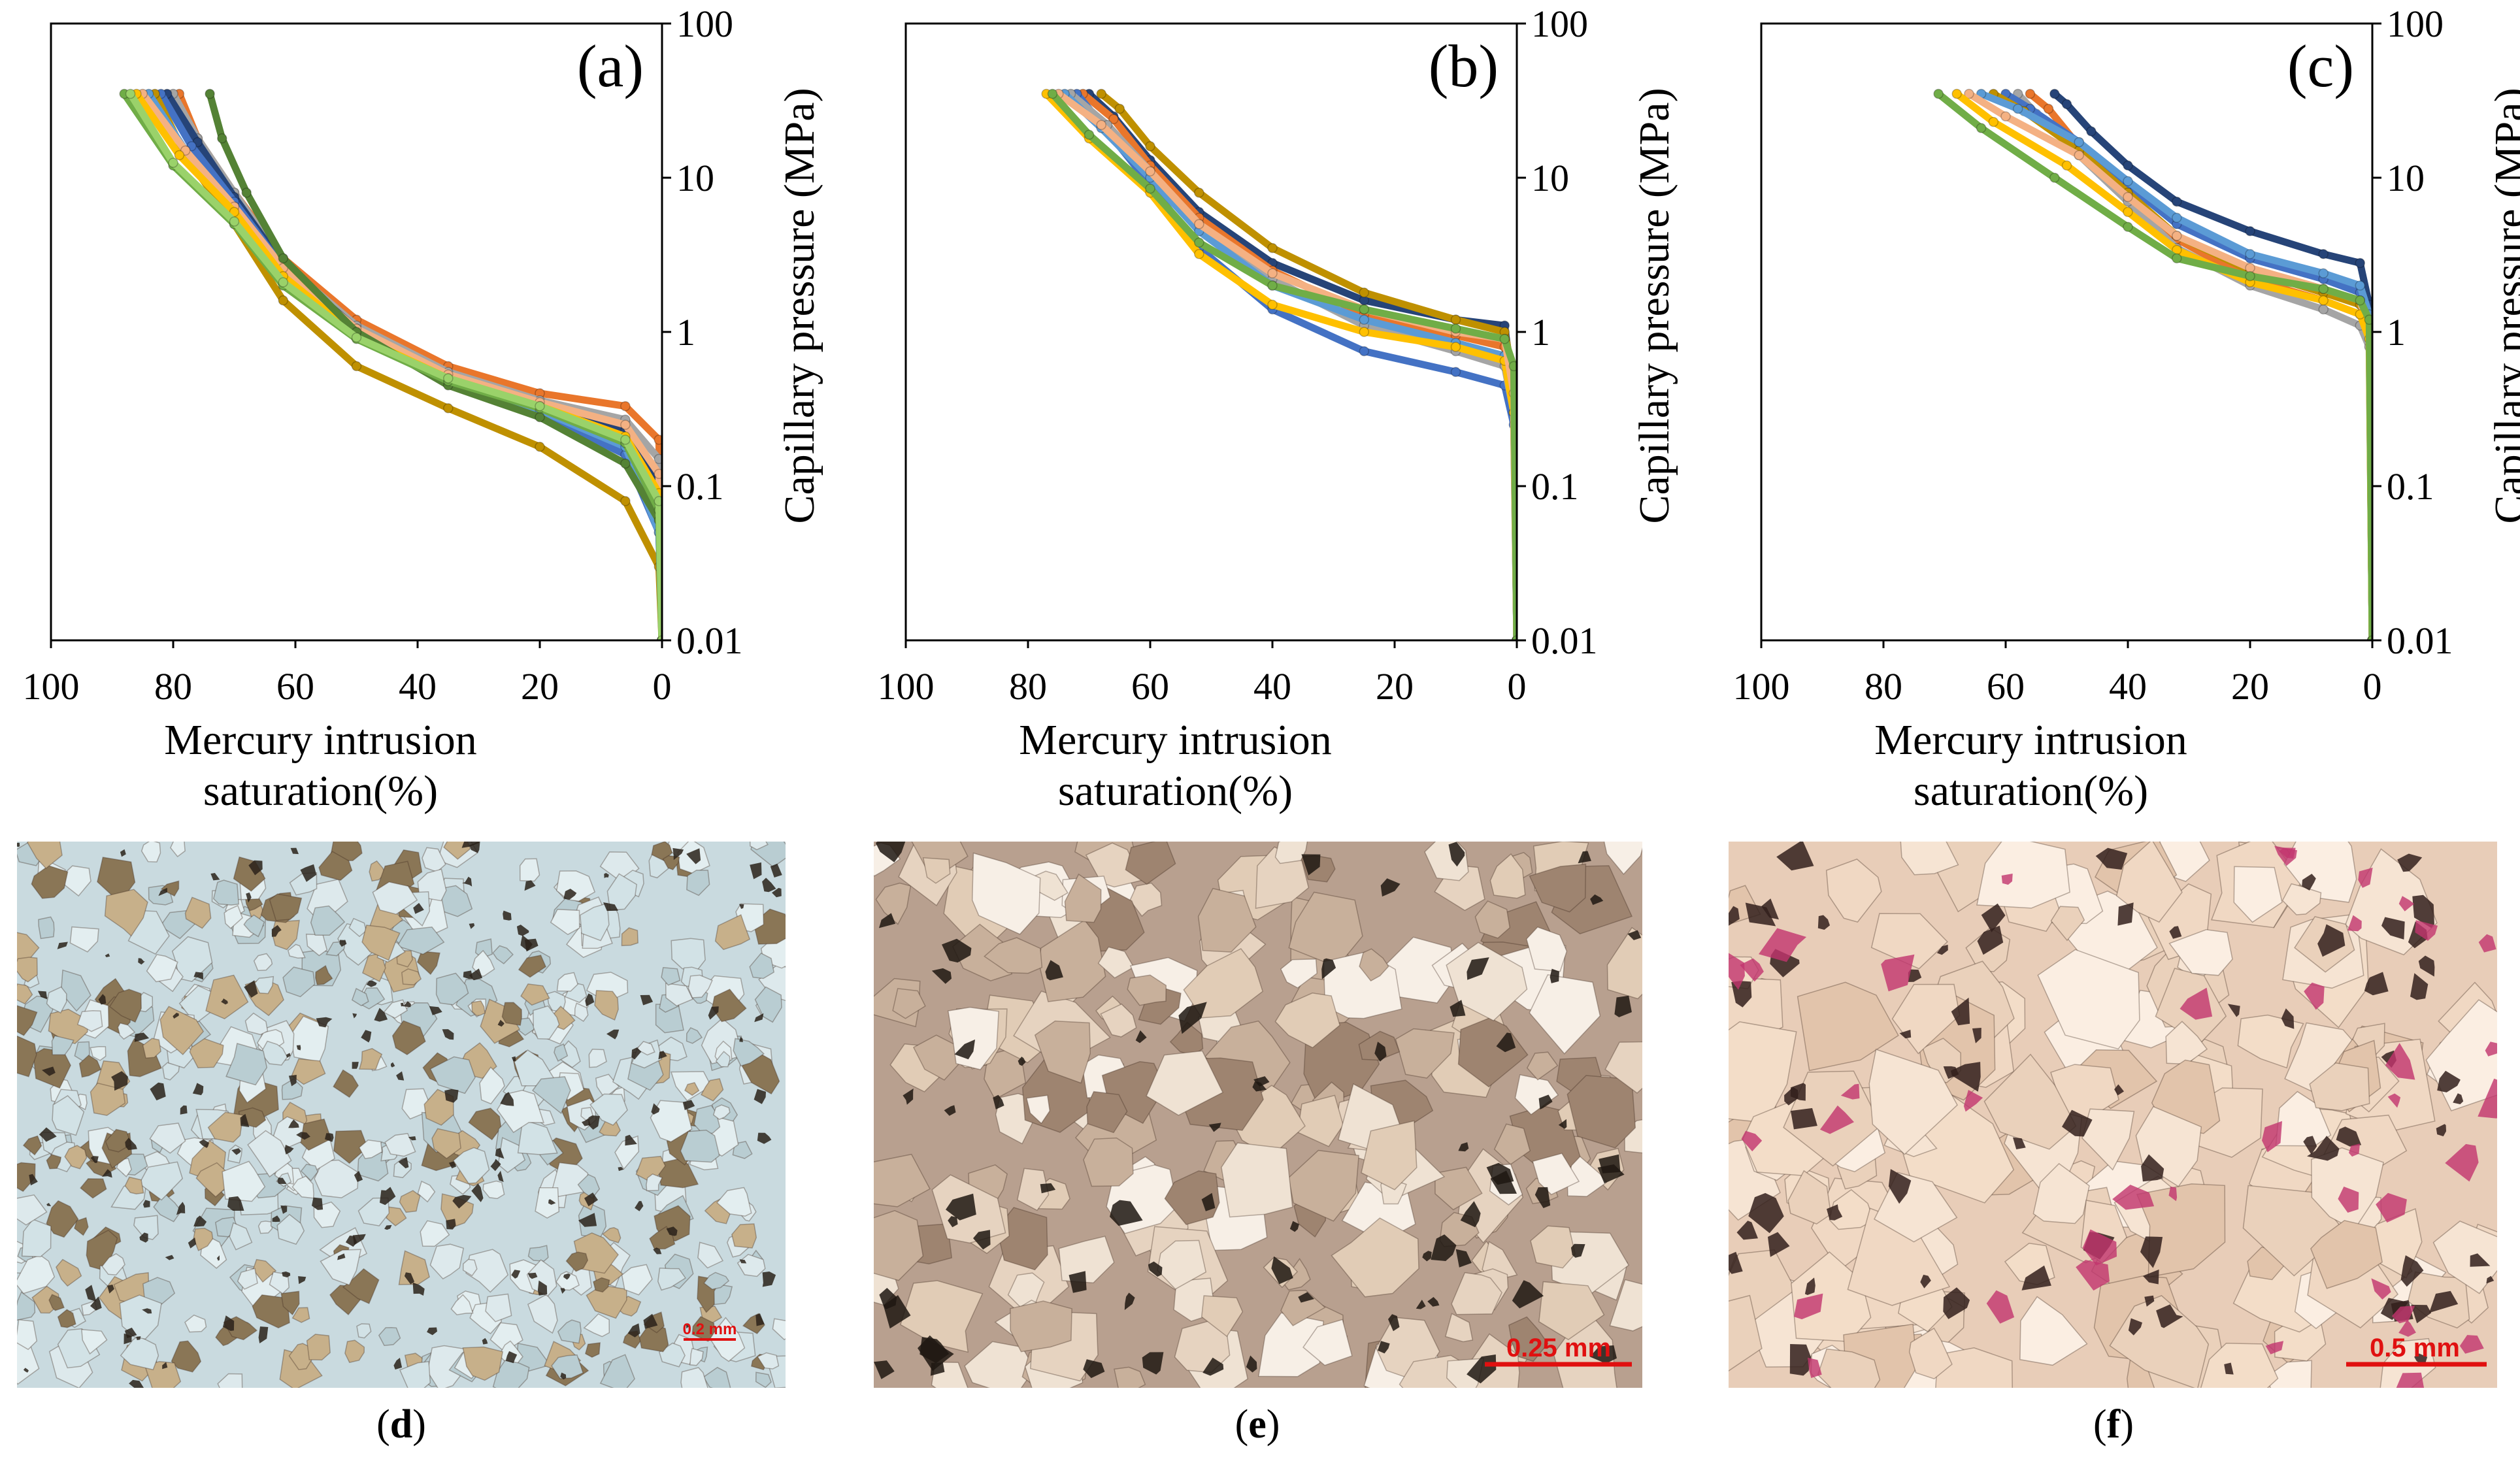 This screenshot has width=2520, height=1461. What do you see at coordinates (320, 740) in the screenshot?
I see `x-axis-label-line1-a: Mercury intrusion` at bounding box center [320, 740].